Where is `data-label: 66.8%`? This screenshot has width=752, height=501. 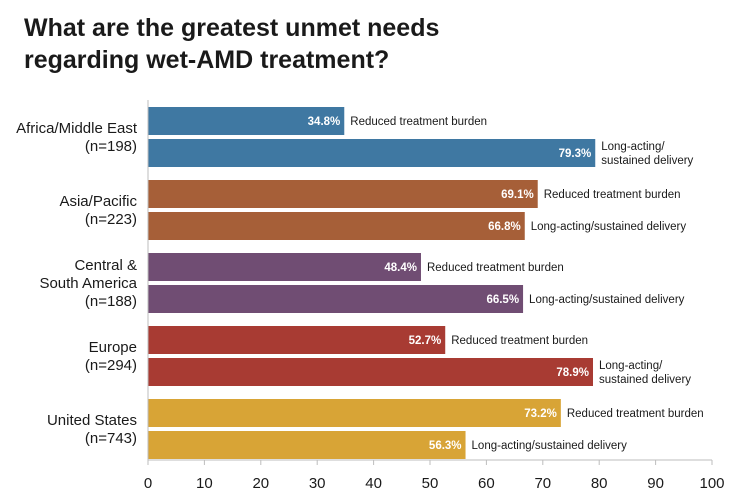
data-label: 66.8% is located at coordinates (504, 227).